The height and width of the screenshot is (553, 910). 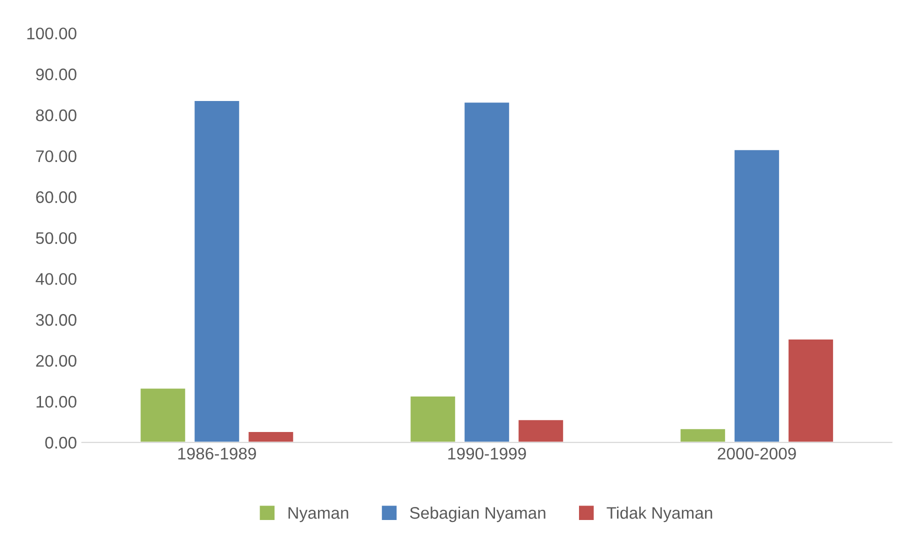 I want to click on legend-label: Tidak Nyaman, so click(x=659, y=514).